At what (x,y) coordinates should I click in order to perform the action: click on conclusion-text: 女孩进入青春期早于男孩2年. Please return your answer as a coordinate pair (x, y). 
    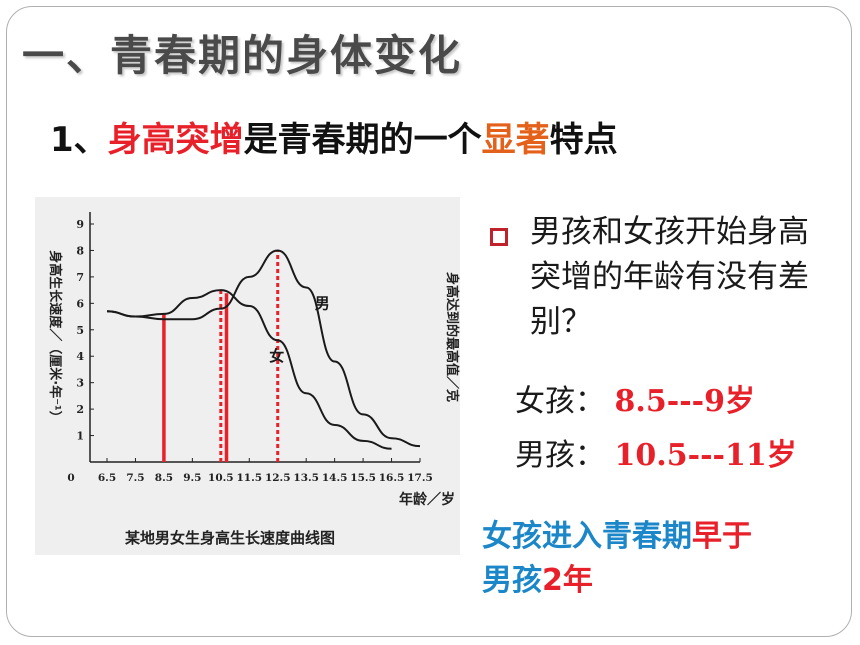
    Looking at the image, I should click on (657, 559).